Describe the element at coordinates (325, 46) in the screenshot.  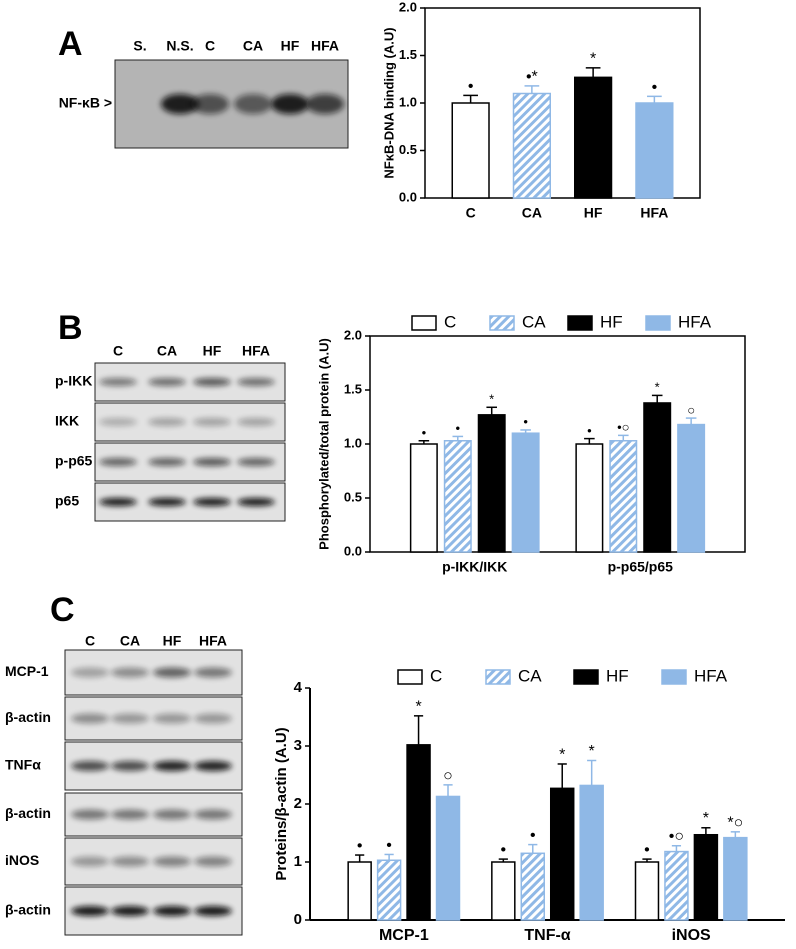
I see `lane-label: HFA` at that location.